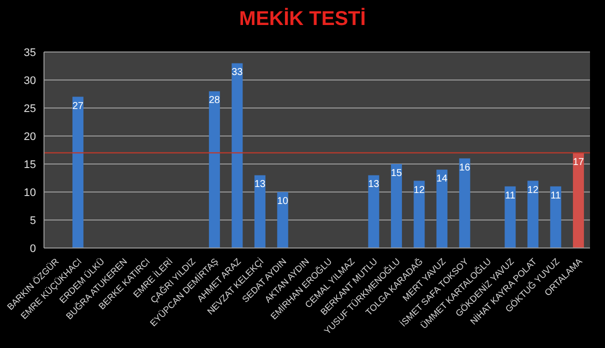 This screenshot has width=605, height=348. I want to click on y-tick-label: 15, so click(30, 164).